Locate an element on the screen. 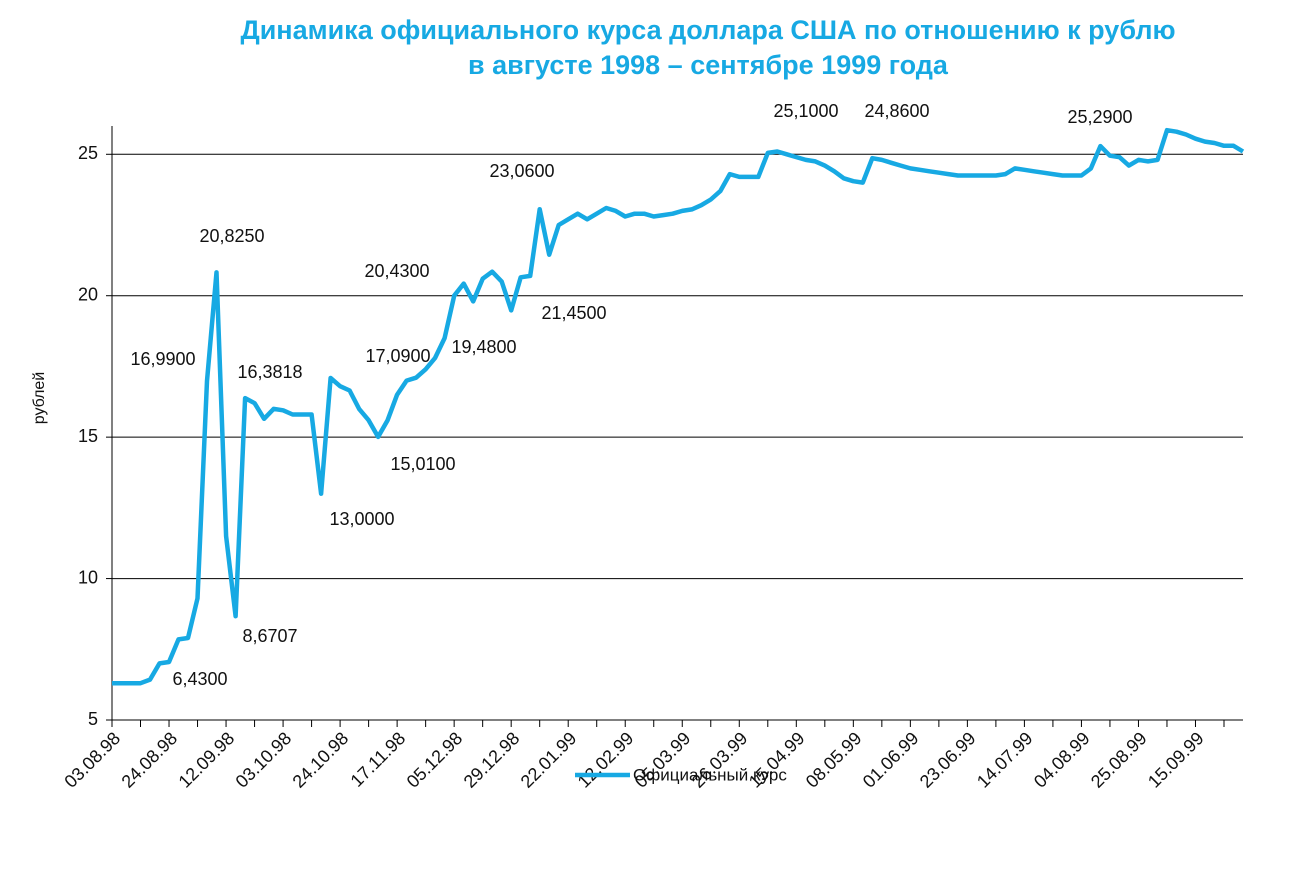 Image resolution: width=1296 pixels, height=880 pixels. data-label: 6,4300 is located at coordinates (199, 679).